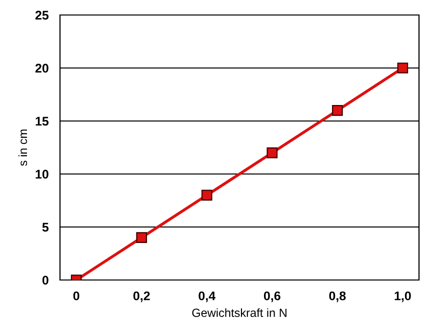  Describe the element at coordinates (45, 227) in the screenshot. I see `y-tick-label: 5` at that location.